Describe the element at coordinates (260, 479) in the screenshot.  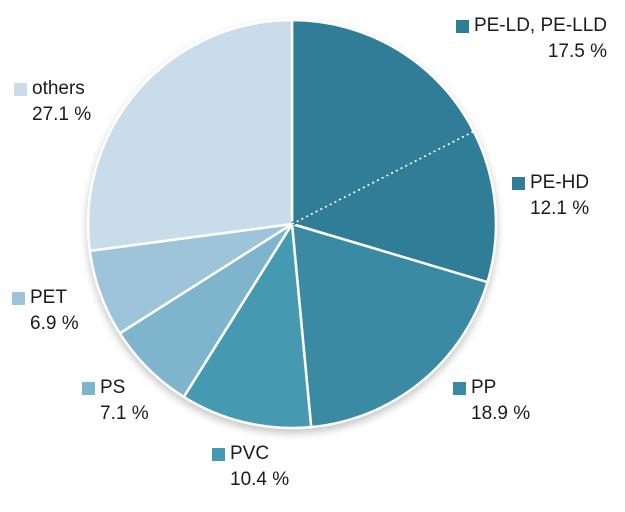
I see `legend-value: 10.4 %` at that location.